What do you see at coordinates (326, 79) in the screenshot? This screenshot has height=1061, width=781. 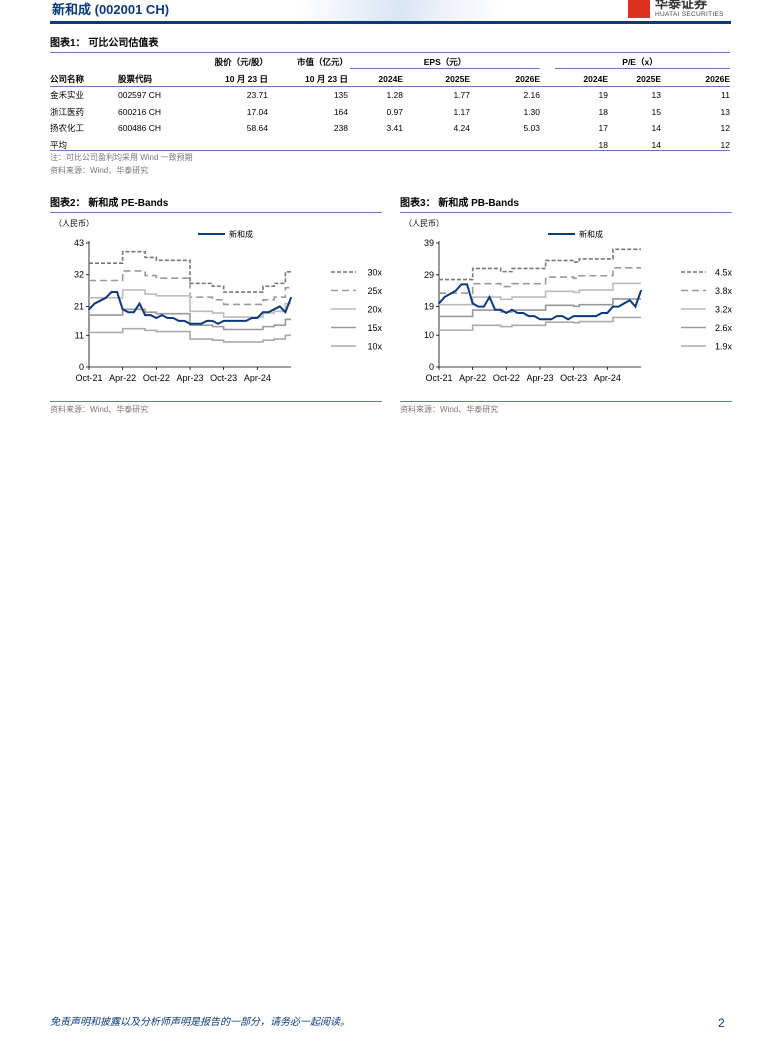 I see `column-header: 10 月 23 日` at bounding box center [326, 79].